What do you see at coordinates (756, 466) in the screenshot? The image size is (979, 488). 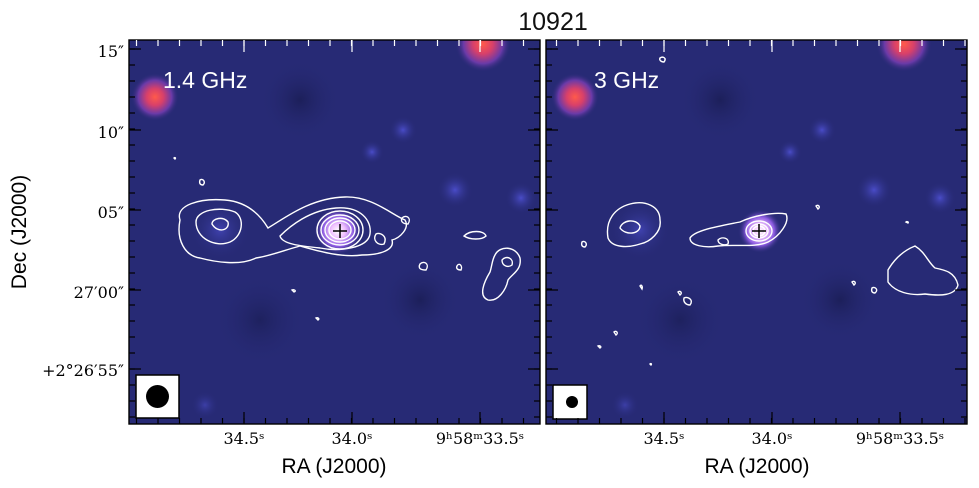 I see `x-axis-label-right: RA (J2000)` at bounding box center [756, 466].